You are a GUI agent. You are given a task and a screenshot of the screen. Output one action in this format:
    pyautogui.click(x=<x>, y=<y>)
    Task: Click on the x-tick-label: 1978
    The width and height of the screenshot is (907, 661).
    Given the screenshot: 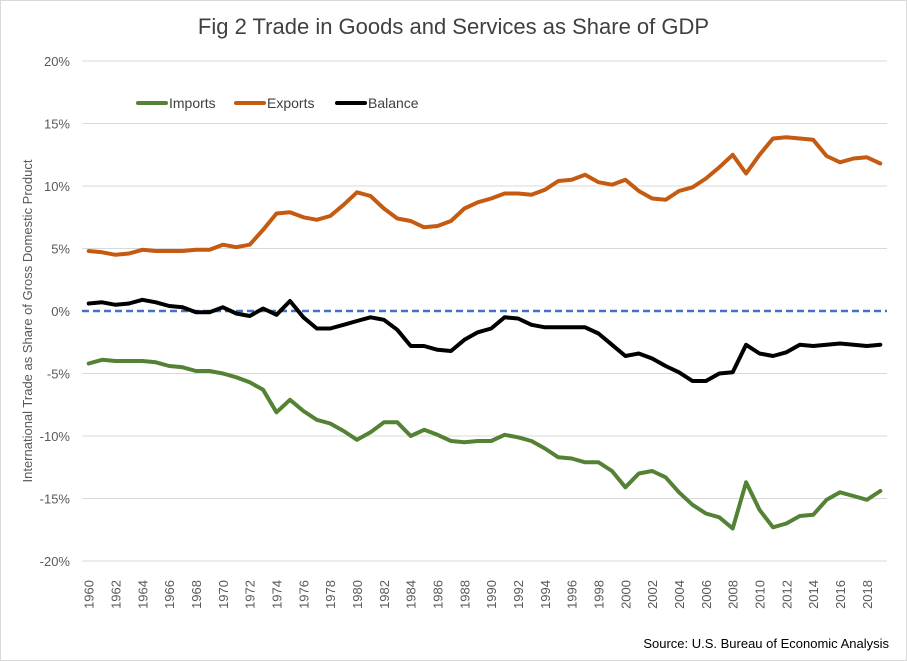 What is the action you would take?
    pyautogui.click(x=330, y=594)
    